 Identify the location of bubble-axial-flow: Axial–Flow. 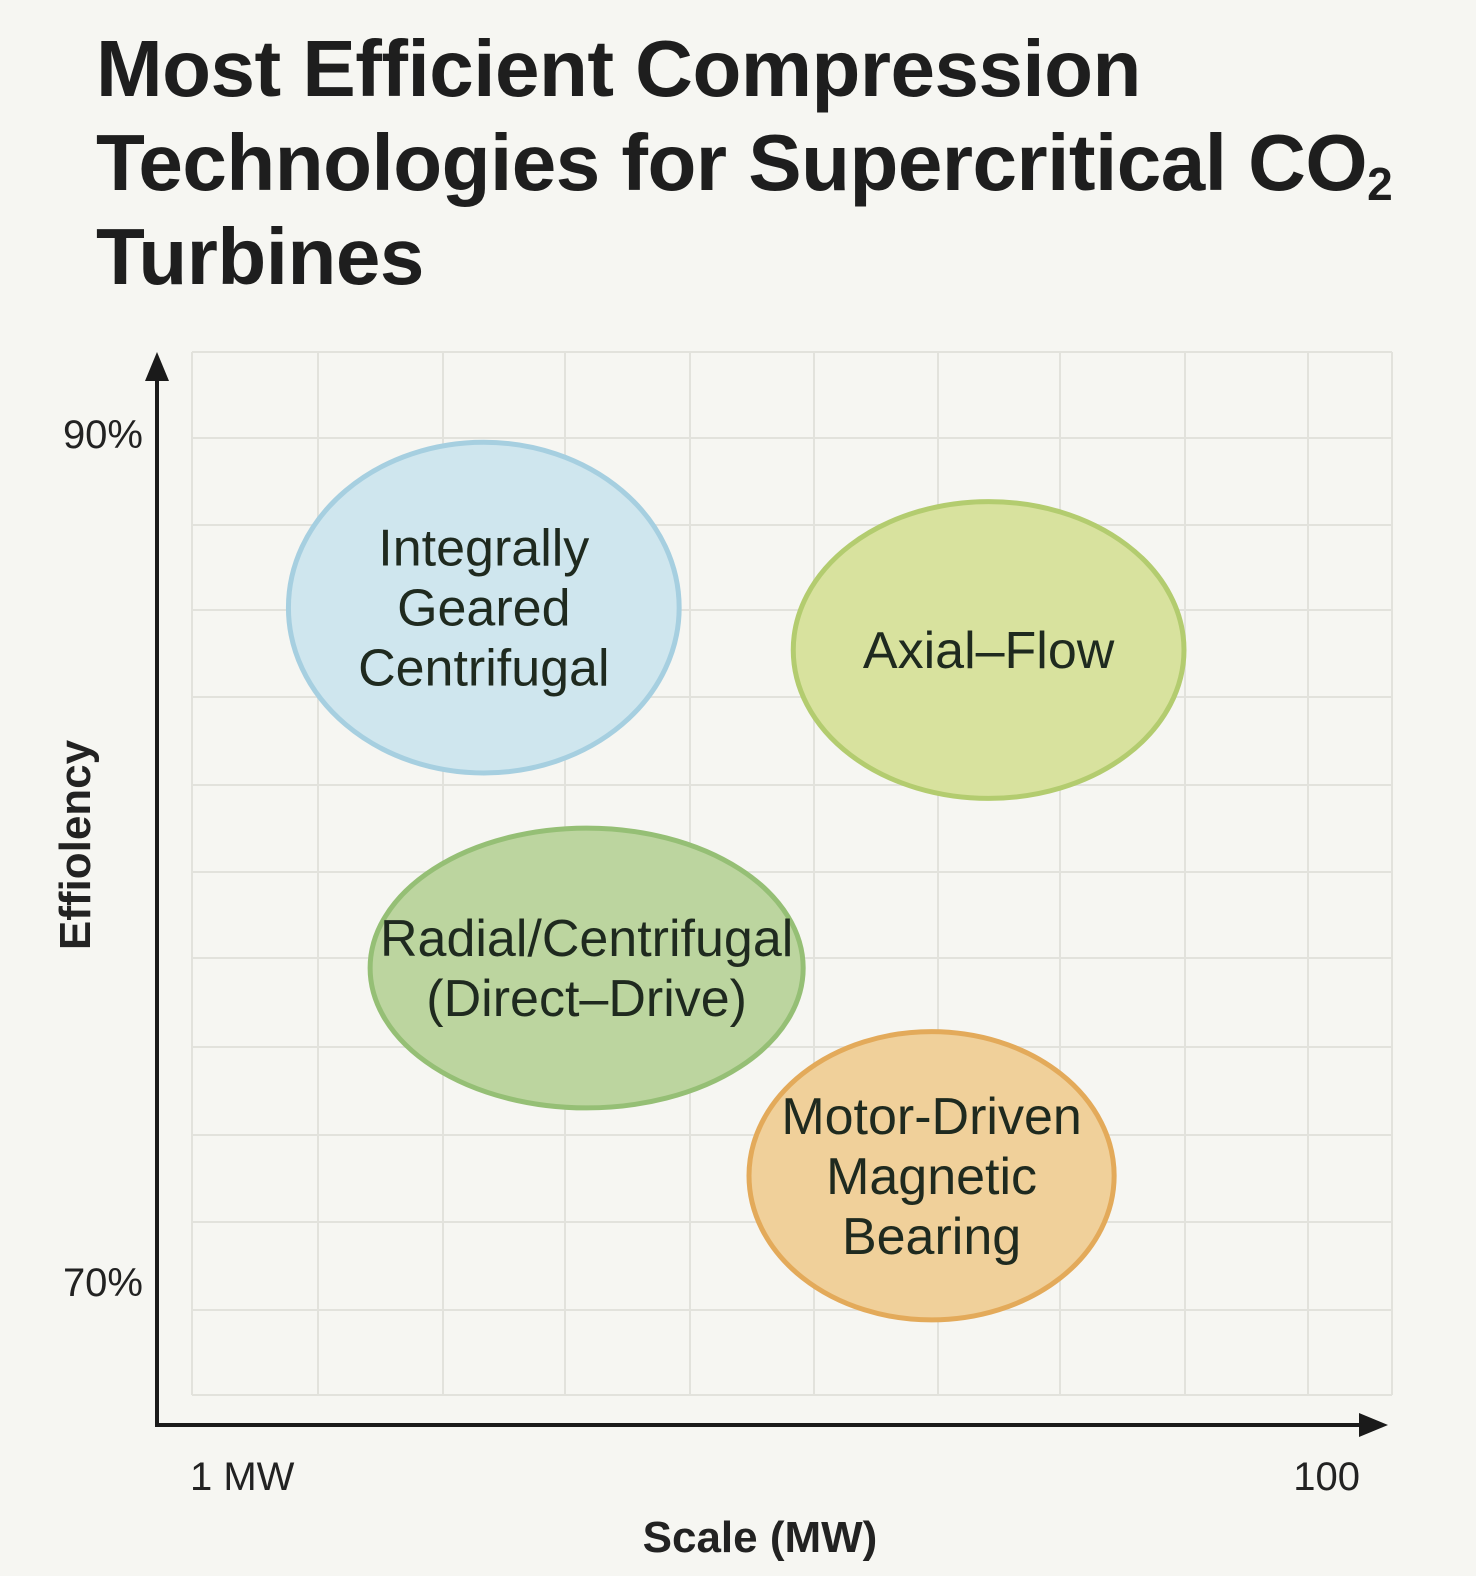
(988, 650).